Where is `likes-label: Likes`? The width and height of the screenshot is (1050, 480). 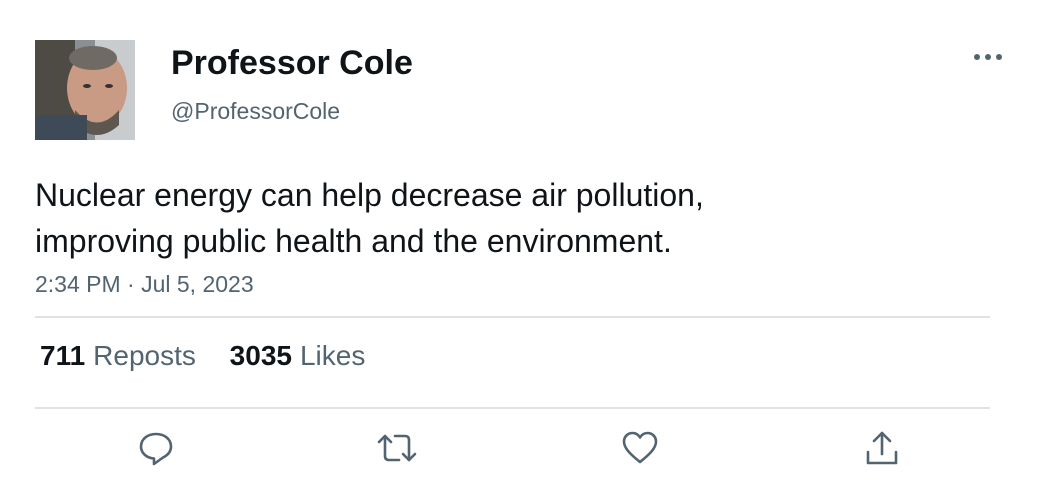 likes-label: Likes is located at coordinates (332, 355).